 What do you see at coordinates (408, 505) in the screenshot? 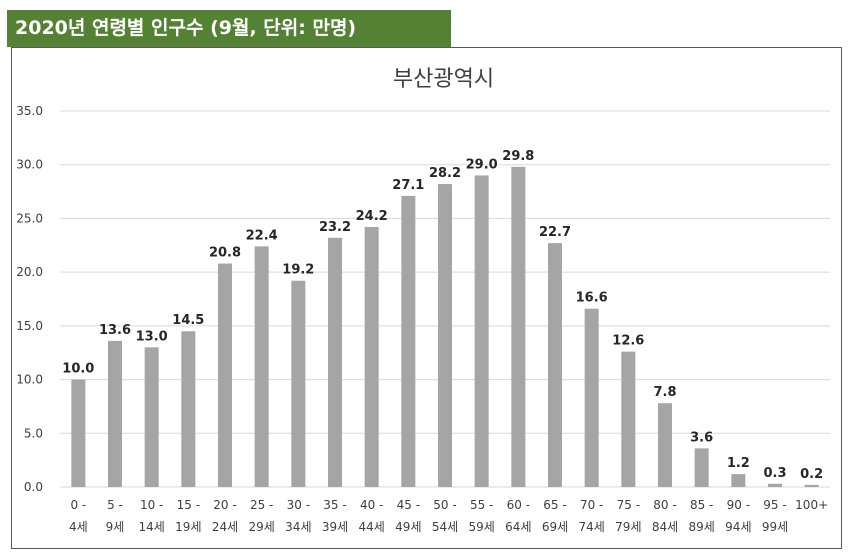
I see `x-tick-label: 45 -` at bounding box center [408, 505].